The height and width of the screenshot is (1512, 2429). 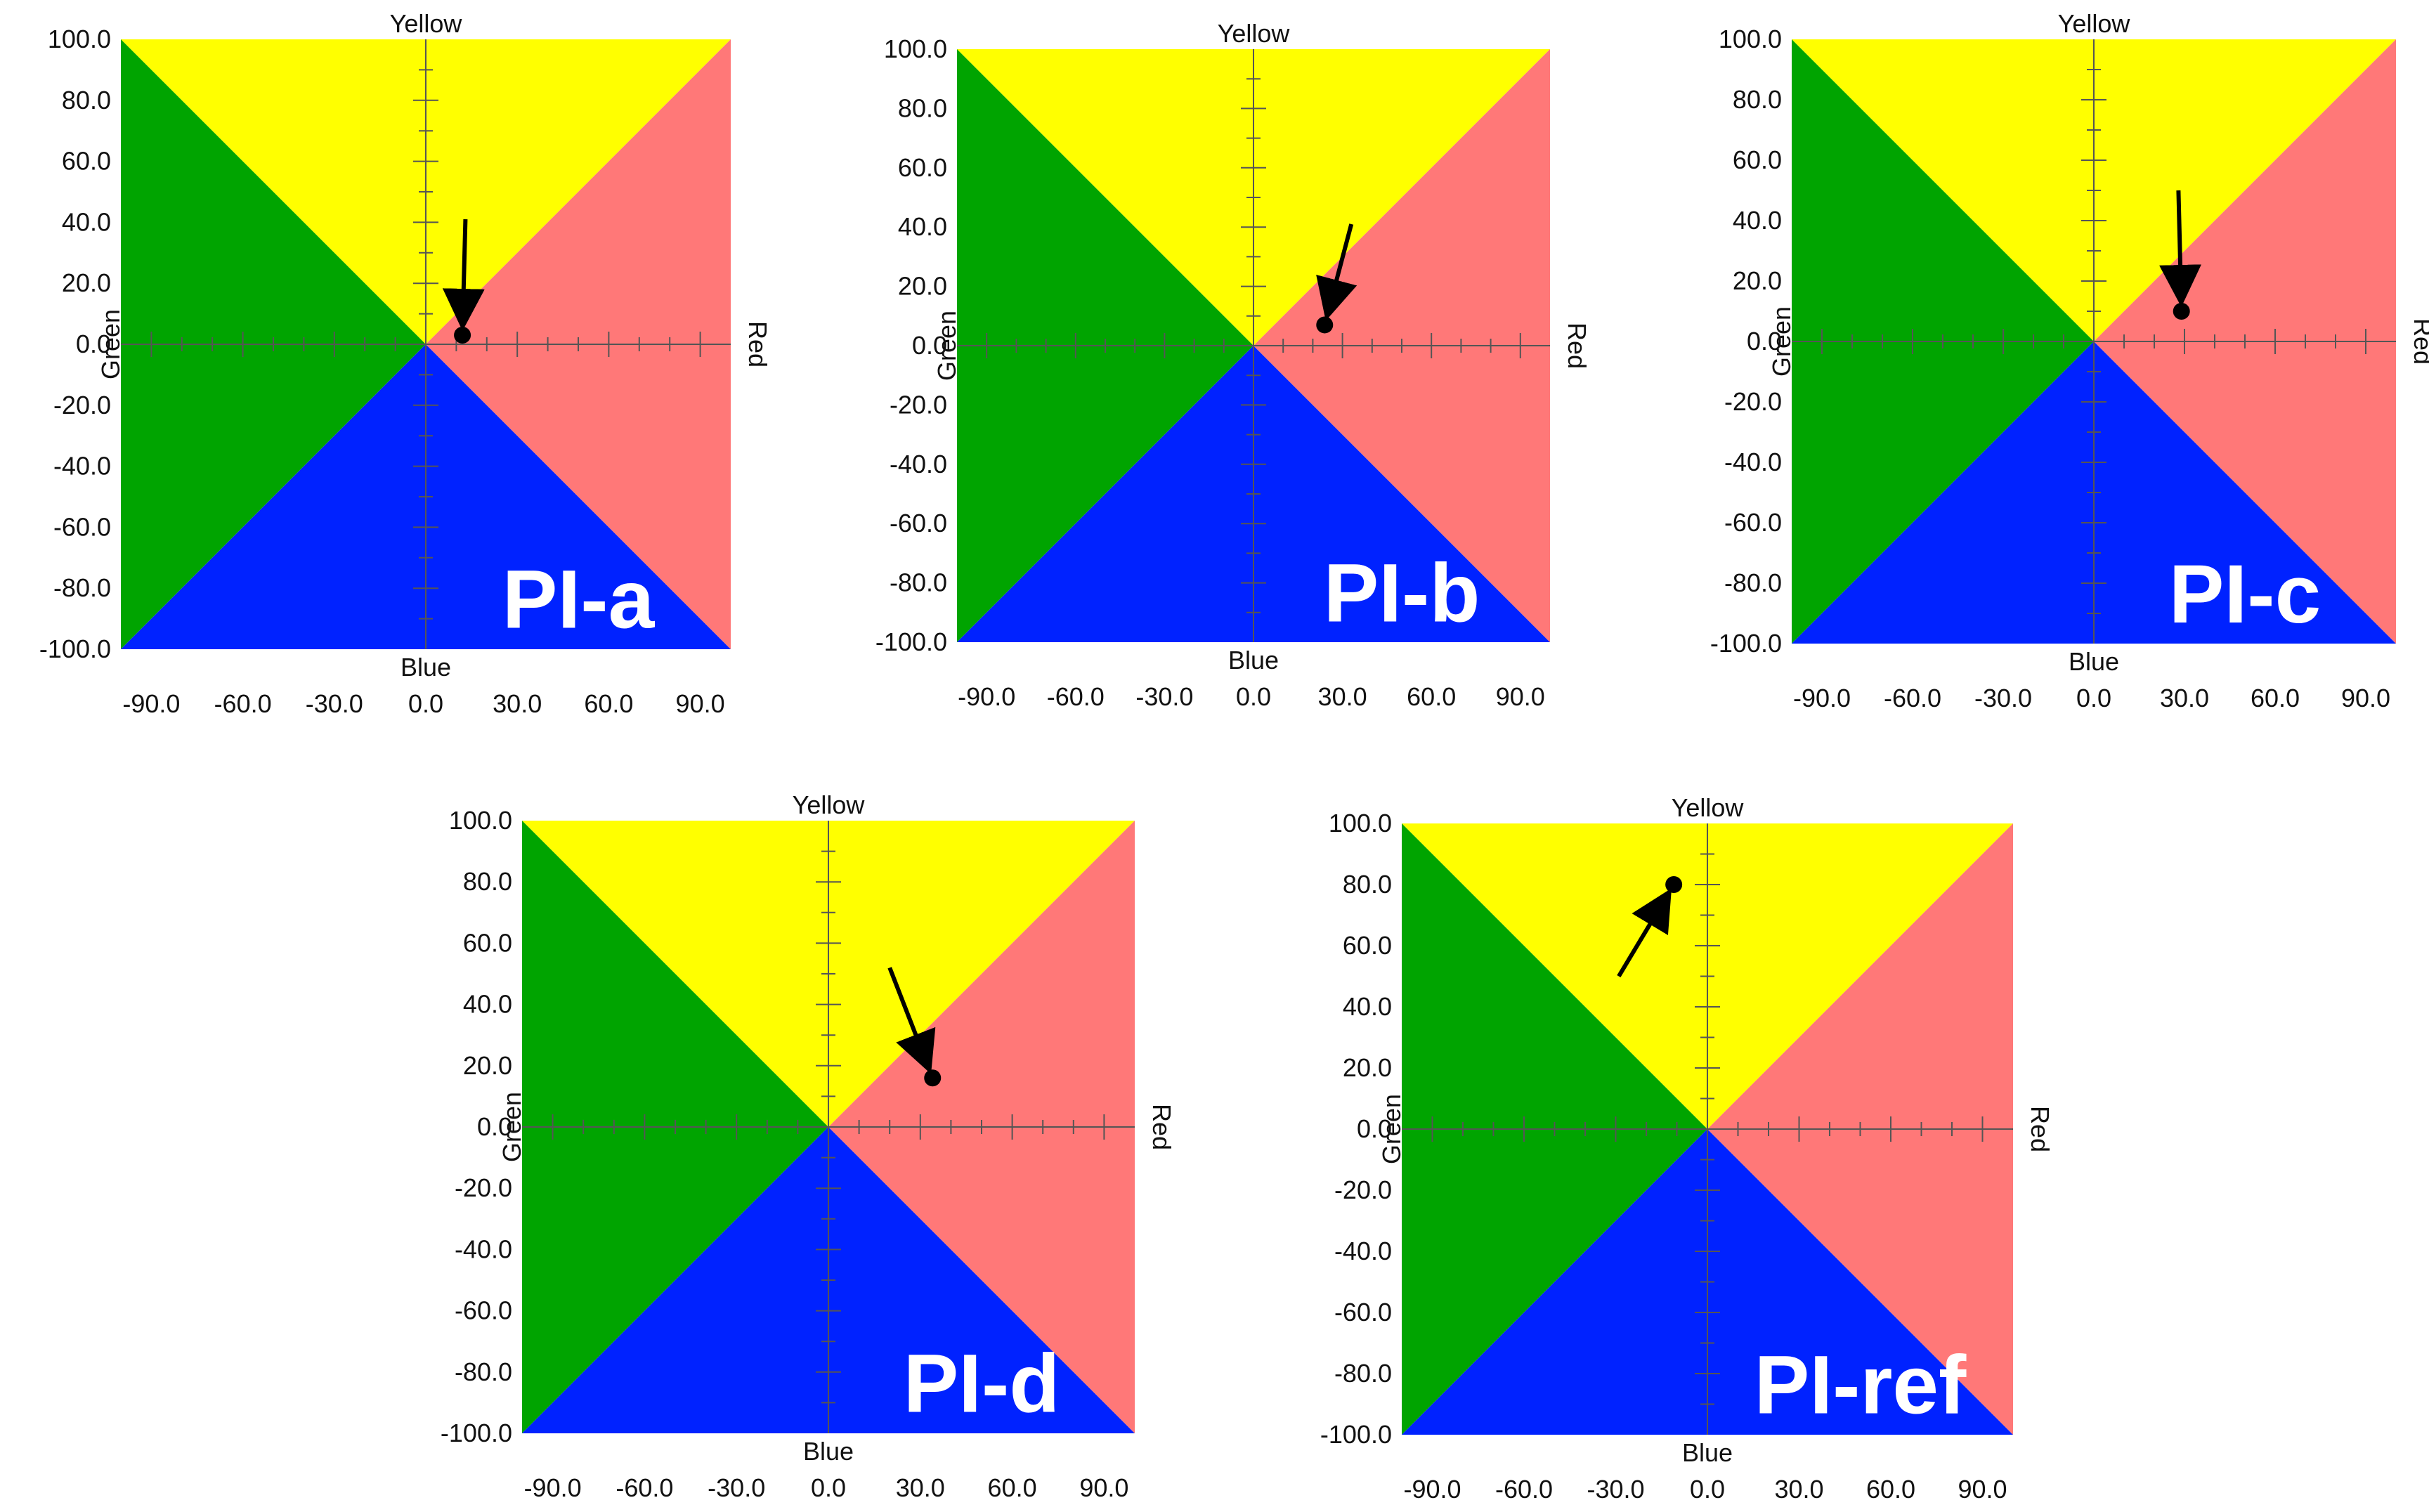 What do you see at coordinates (487, 1005) in the screenshot?
I see `y-tick-label: 40.0` at bounding box center [487, 1005].